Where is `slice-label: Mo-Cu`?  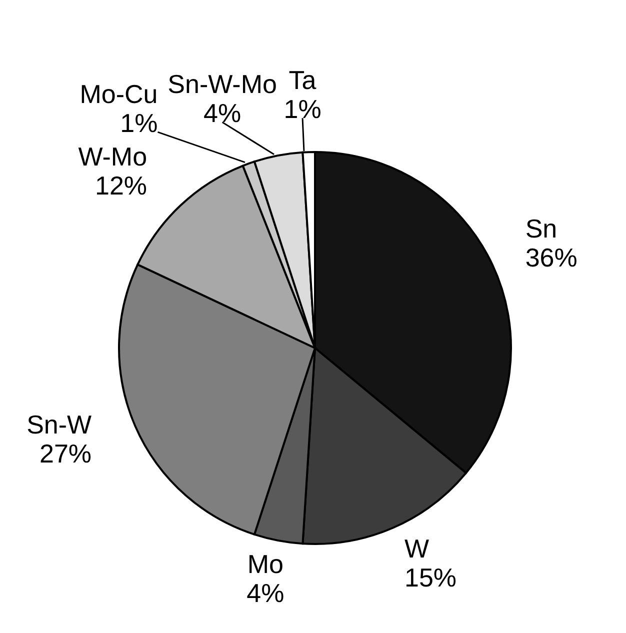
slice-label: Mo-Cu is located at coordinates (119, 94).